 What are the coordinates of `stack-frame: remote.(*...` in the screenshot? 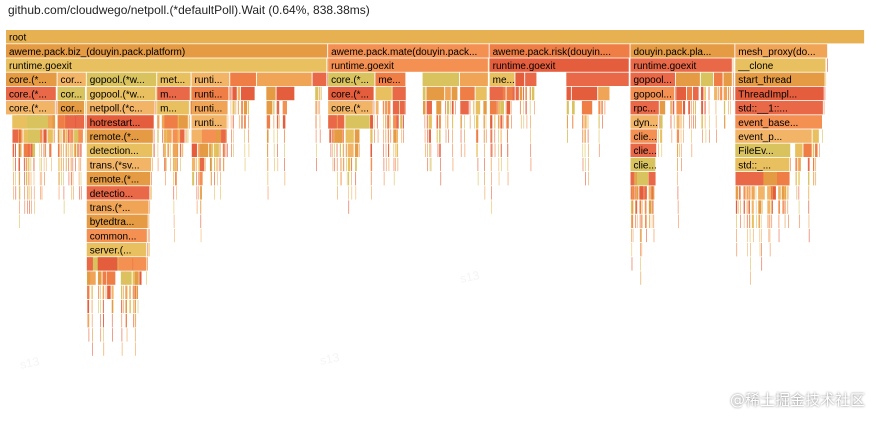 It's located at (119, 136).